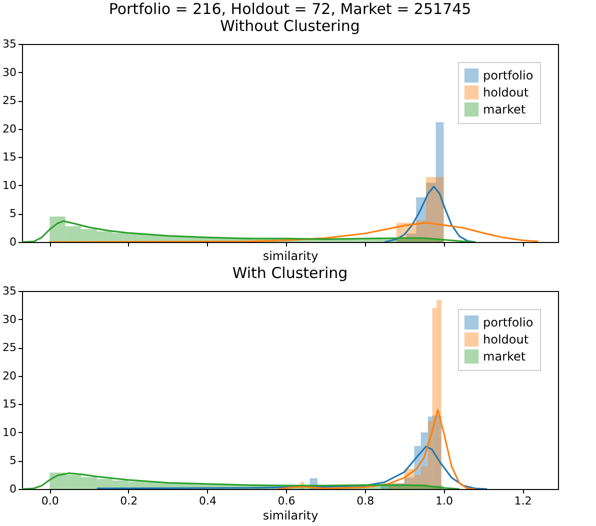  I want to click on x-tick-label: 0.8, so click(365, 501).